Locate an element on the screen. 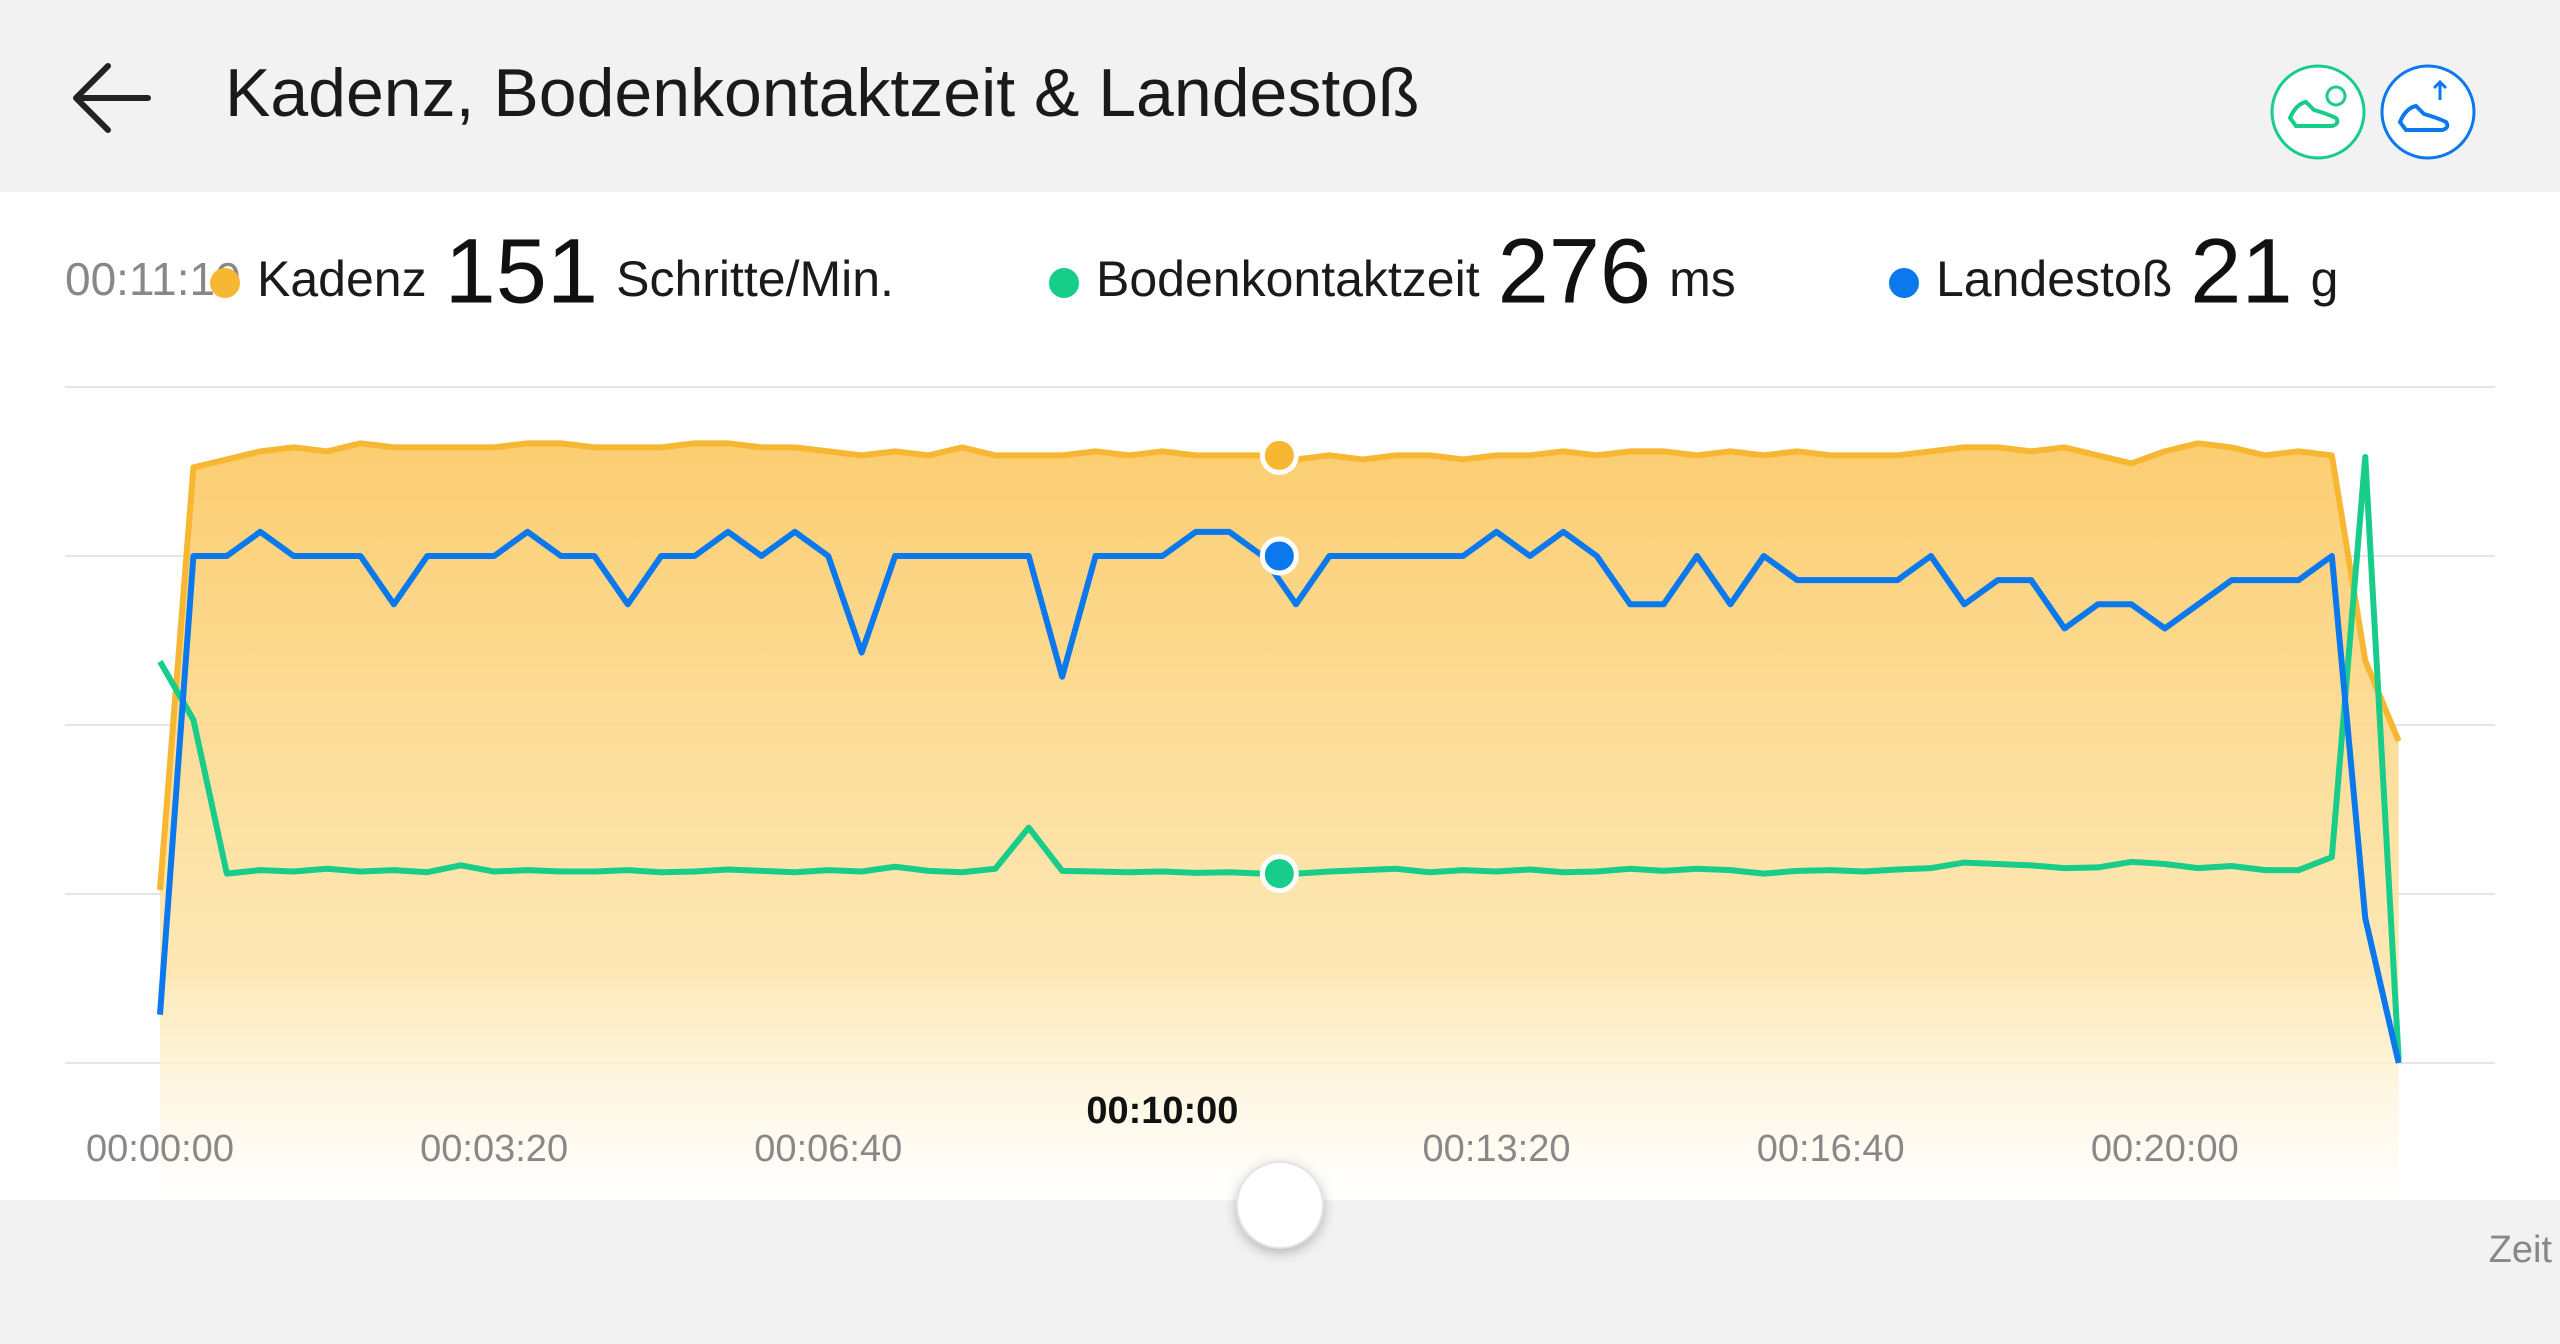  impact-button is located at coordinates (2428, 112).